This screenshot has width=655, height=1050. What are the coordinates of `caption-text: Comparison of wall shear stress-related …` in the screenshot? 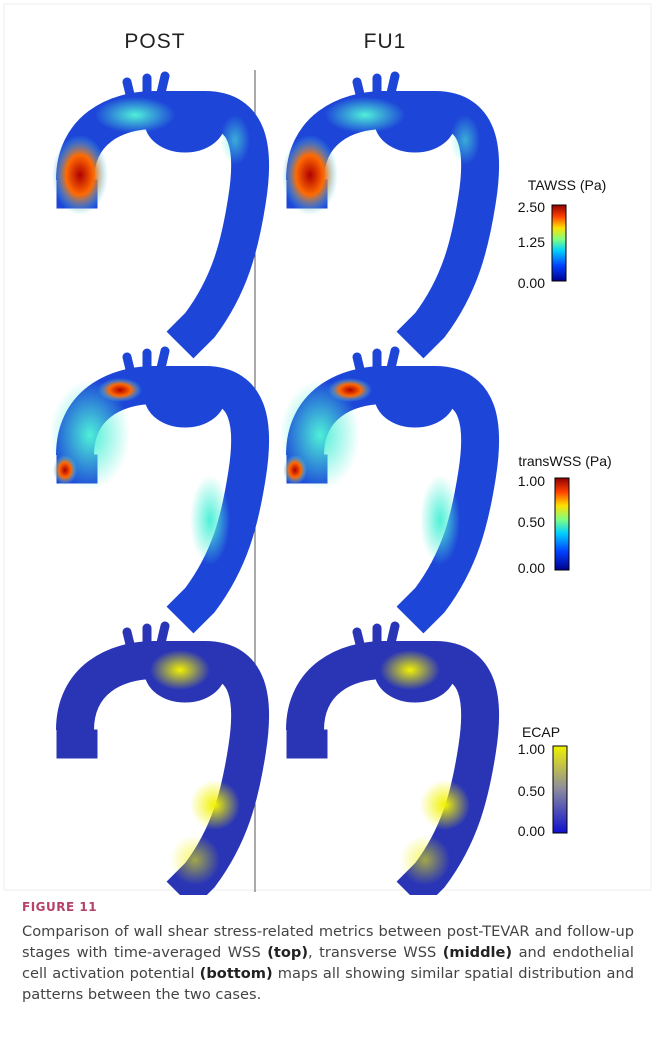 It's located at (328, 942).